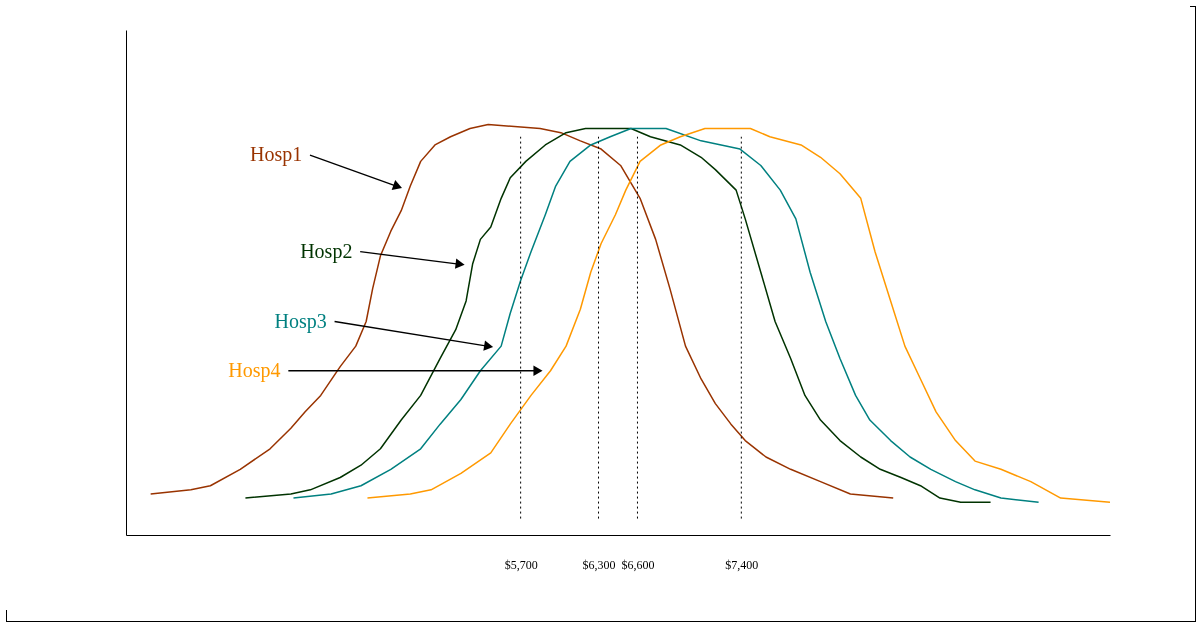 Image resolution: width=1204 pixels, height=628 pixels. What do you see at coordinates (300, 321) in the screenshot?
I see `text: Hosp3` at bounding box center [300, 321].